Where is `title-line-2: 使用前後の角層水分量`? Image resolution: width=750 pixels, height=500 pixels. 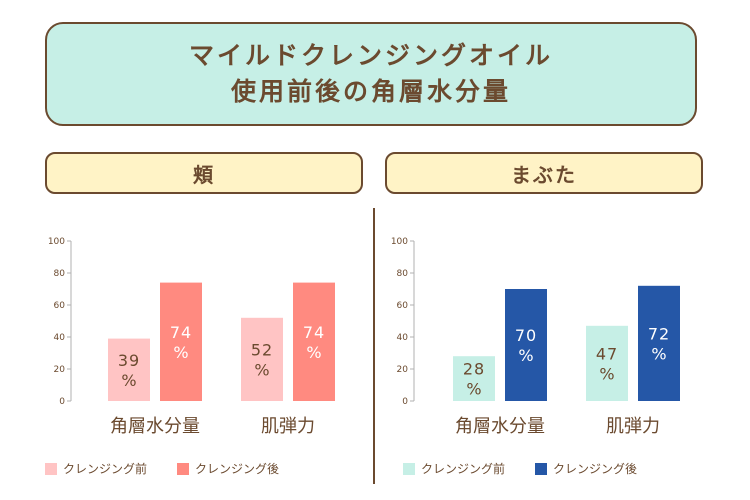 title-line-2: 使用前後の角層水分量 is located at coordinates (370, 91).